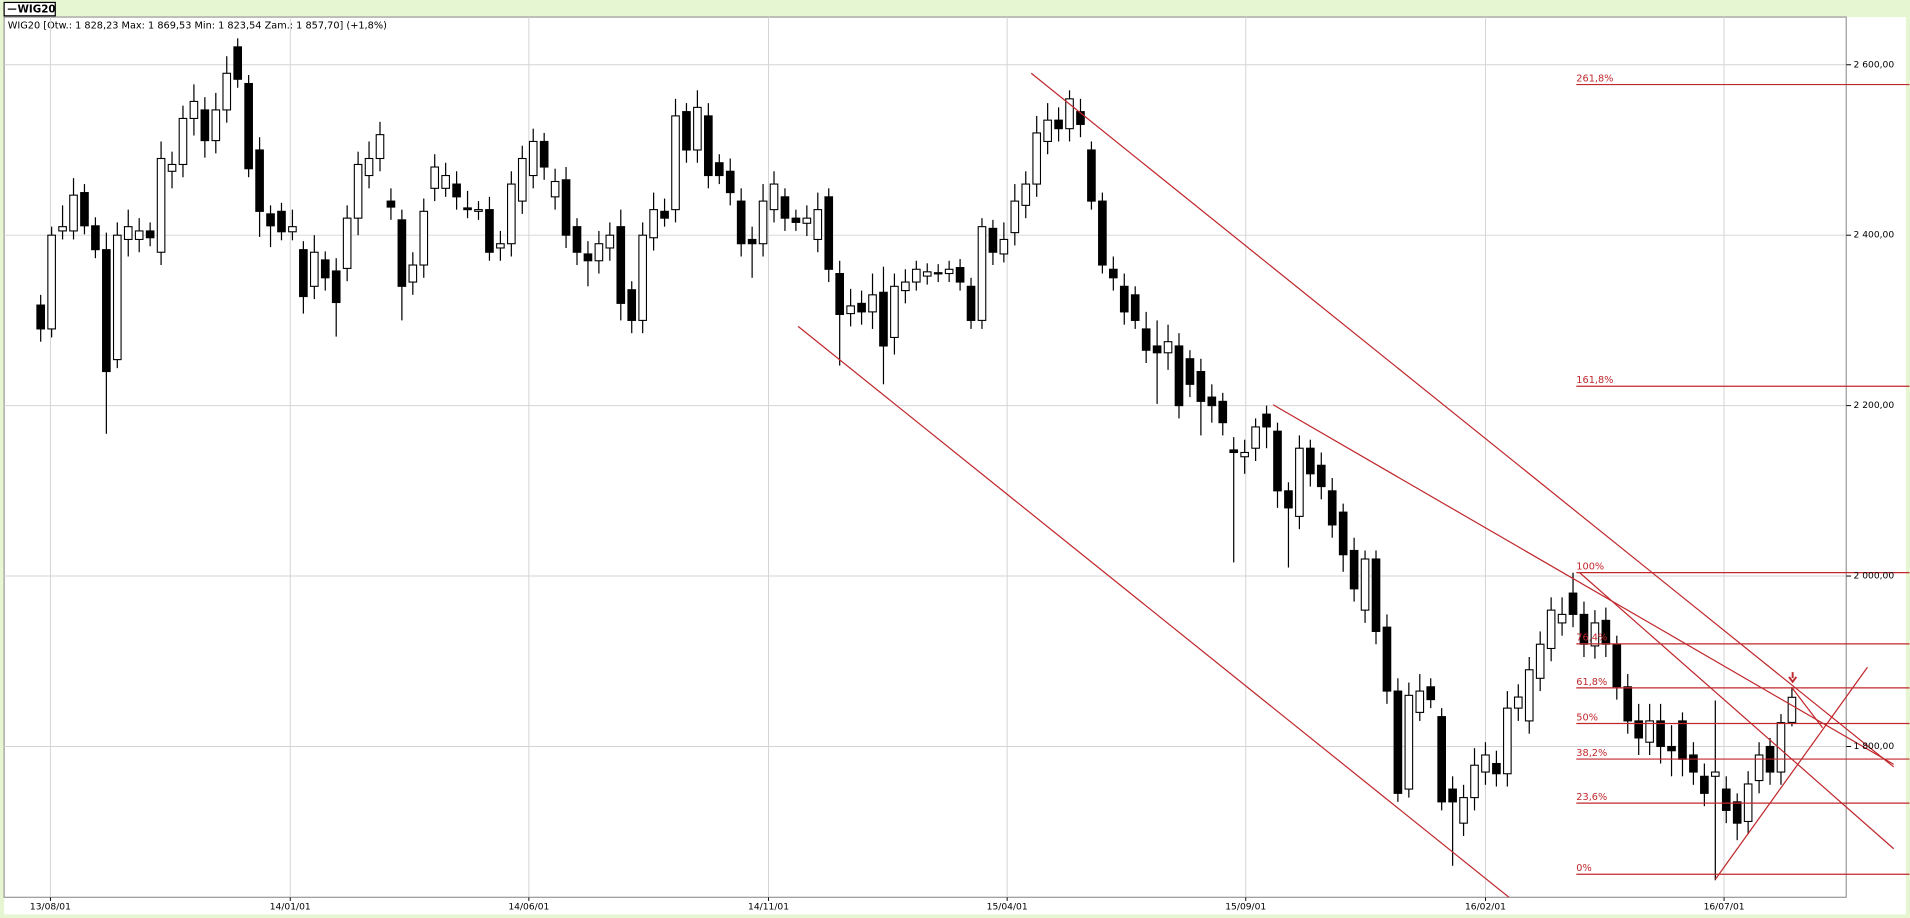 This screenshot has width=1910, height=918. Describe the element at coordinates (1594, 78) in the screenshot. I see `fib-label: 261,8%` at that location.